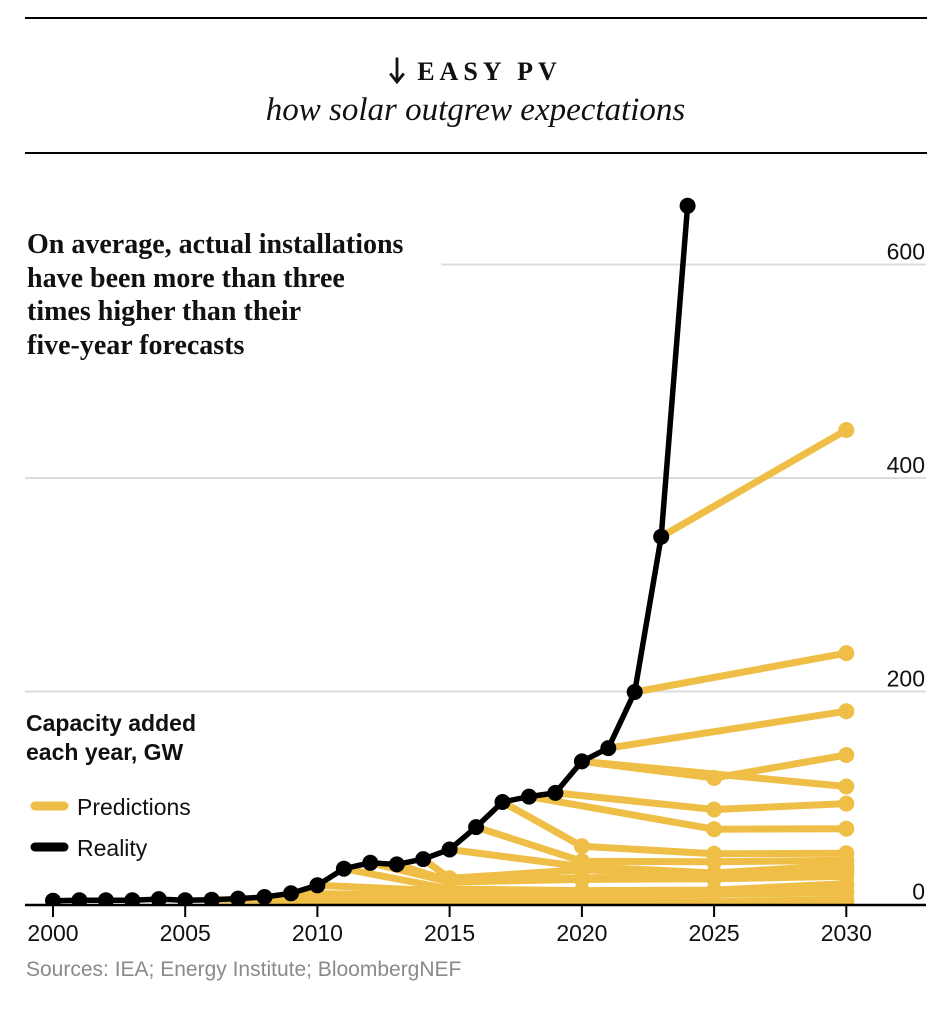 The height and width of the screenshot is (1024, 951). I want to click on svg-text: 0, so click(918, 892).